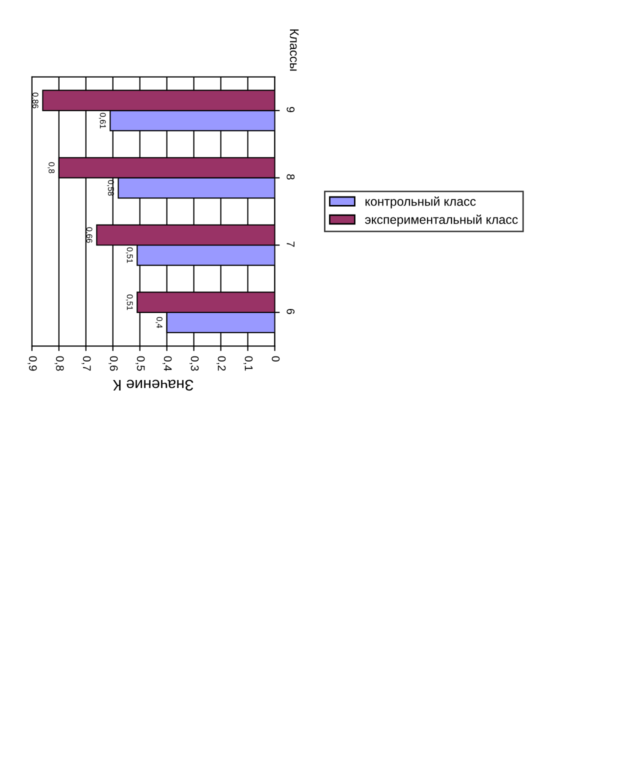 This screenshot has width=639, height=769. What do you see at coordinates (153, 385) in the screenshot?
I see `x-axis-title: Значение К` at bounding box center [153, 385].